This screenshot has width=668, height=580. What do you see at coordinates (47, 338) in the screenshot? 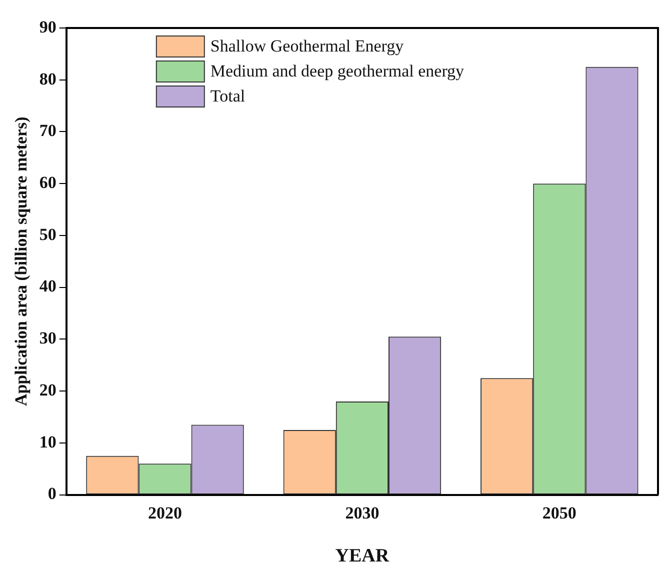
I see `y-tick-label: 30` at bounding box center [47, 338].